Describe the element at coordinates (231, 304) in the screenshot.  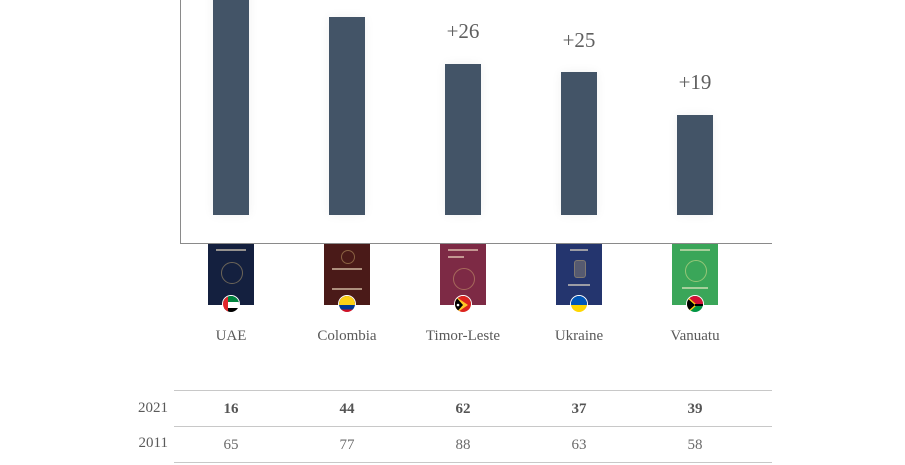
I see `flag-icon-uae` at that location.